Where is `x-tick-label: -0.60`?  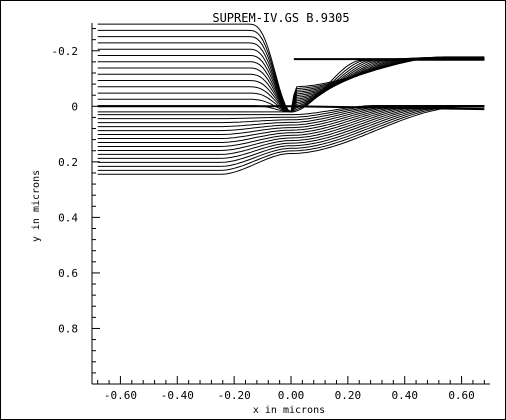
x-tick-label: -0.60 is located at coordinates (120, 395).